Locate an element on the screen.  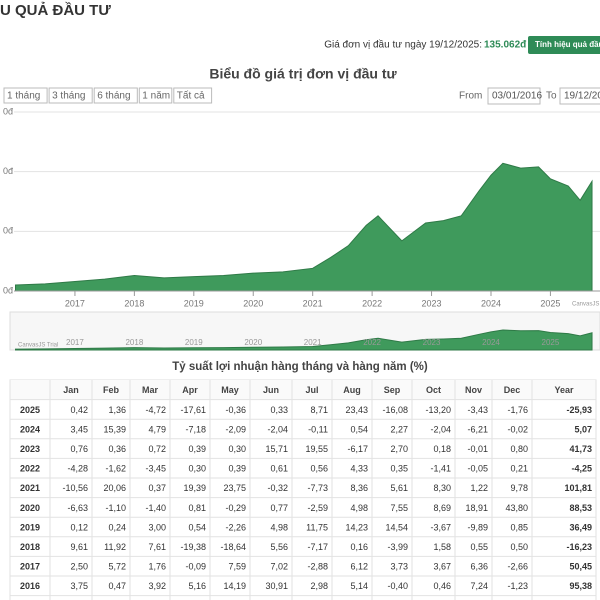
calc-button-label: Tính hiệu quả đầu is located at coordinates (567, 44).